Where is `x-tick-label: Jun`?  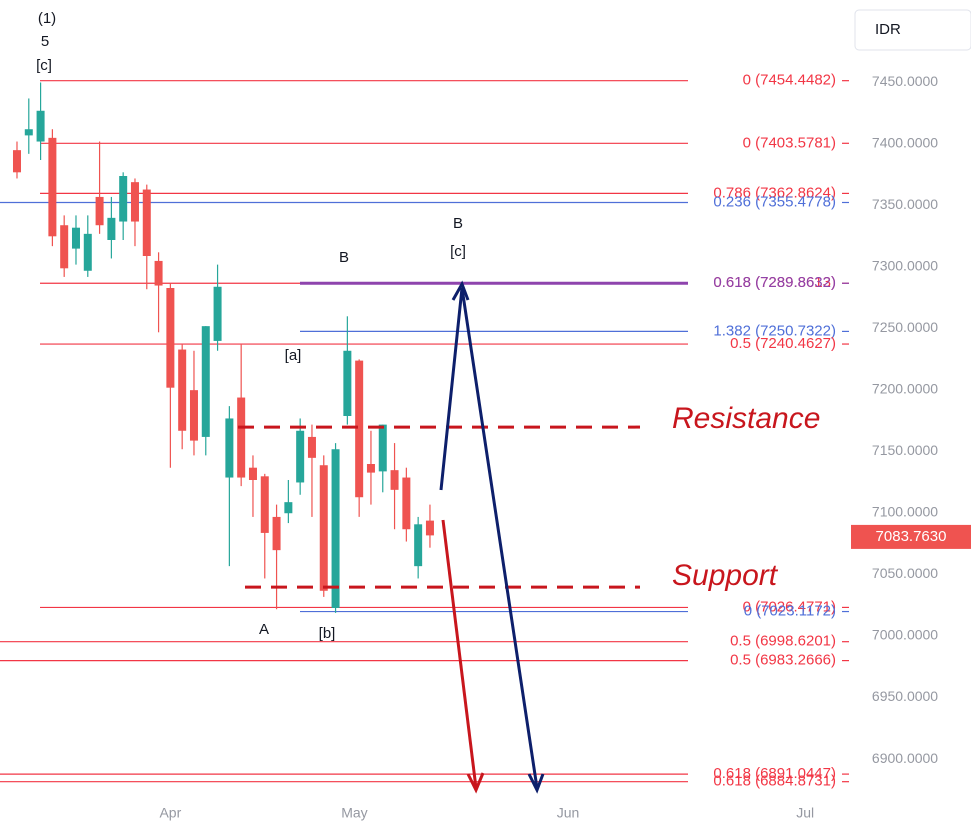
x-tick-label: Jun is located at coordinates (568, 813).